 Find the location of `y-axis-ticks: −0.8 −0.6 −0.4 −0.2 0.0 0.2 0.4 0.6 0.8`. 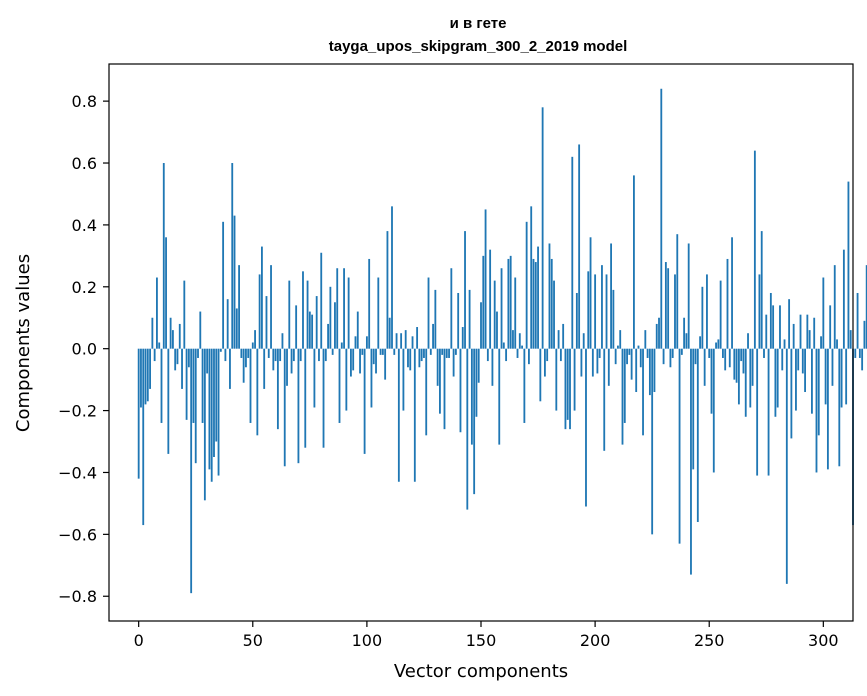

y-axis-ticks: −0.8 −0.6 −0.4 −0.2 0.0 0.2 0.4 0.6 0.8 is located at coordinates (83, 349).